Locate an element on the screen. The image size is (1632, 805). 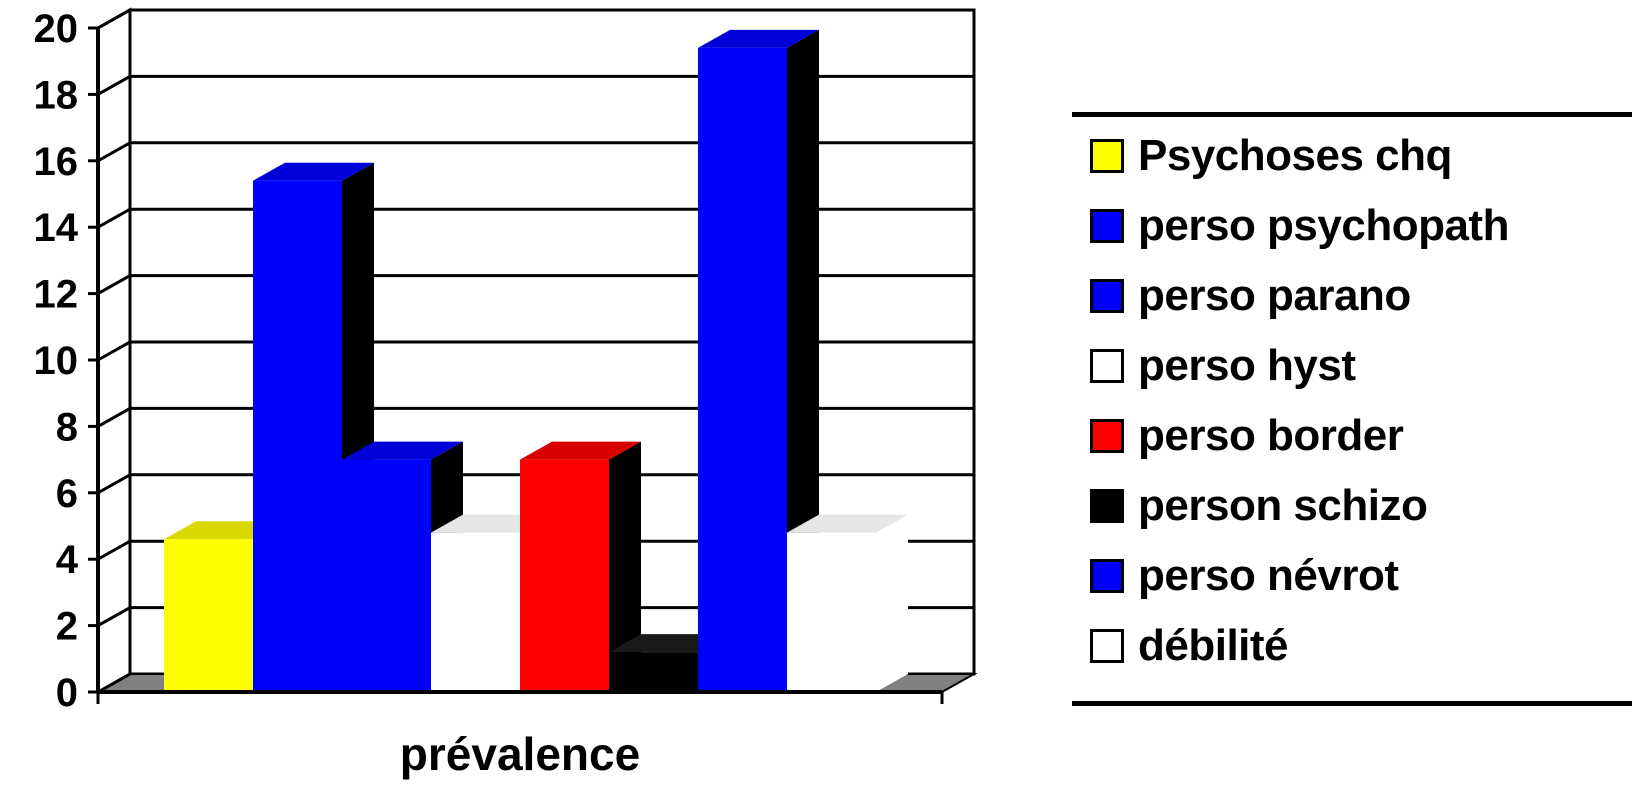
y-tick-label: 18 is located at coordinates (56, 95).